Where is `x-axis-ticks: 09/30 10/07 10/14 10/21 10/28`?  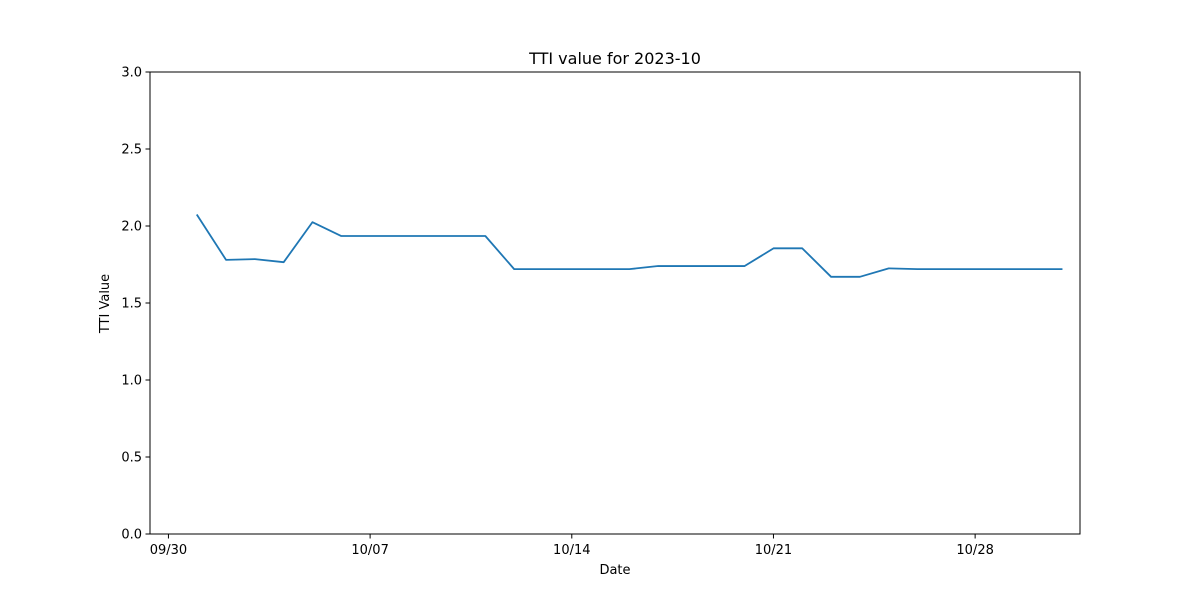
x-axis-ticks: 09/30 10/07 10/14 10/21 10/28 is located at coordinates (572, 546).